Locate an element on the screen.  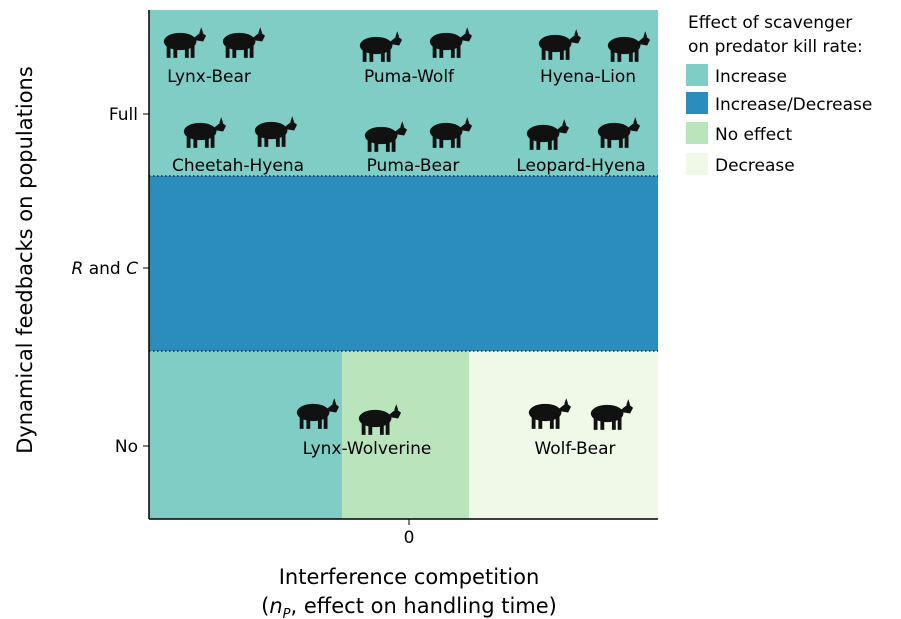
y-tick-label: R and C is located at coordinates (105, 269).